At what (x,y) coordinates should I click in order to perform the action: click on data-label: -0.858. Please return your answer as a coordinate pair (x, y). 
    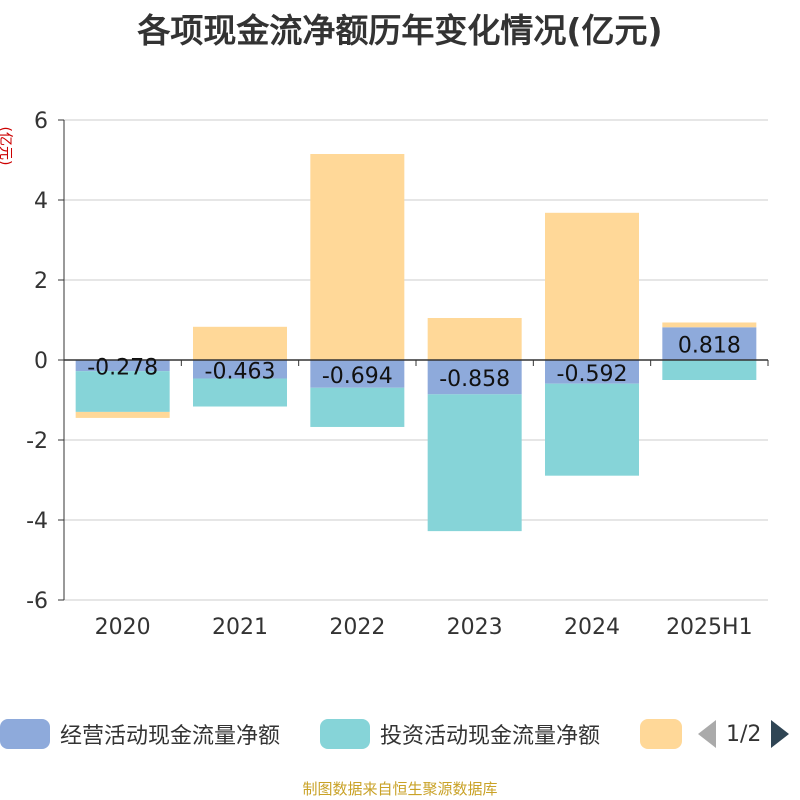
    Looking at the image, I should click on (474, 379).